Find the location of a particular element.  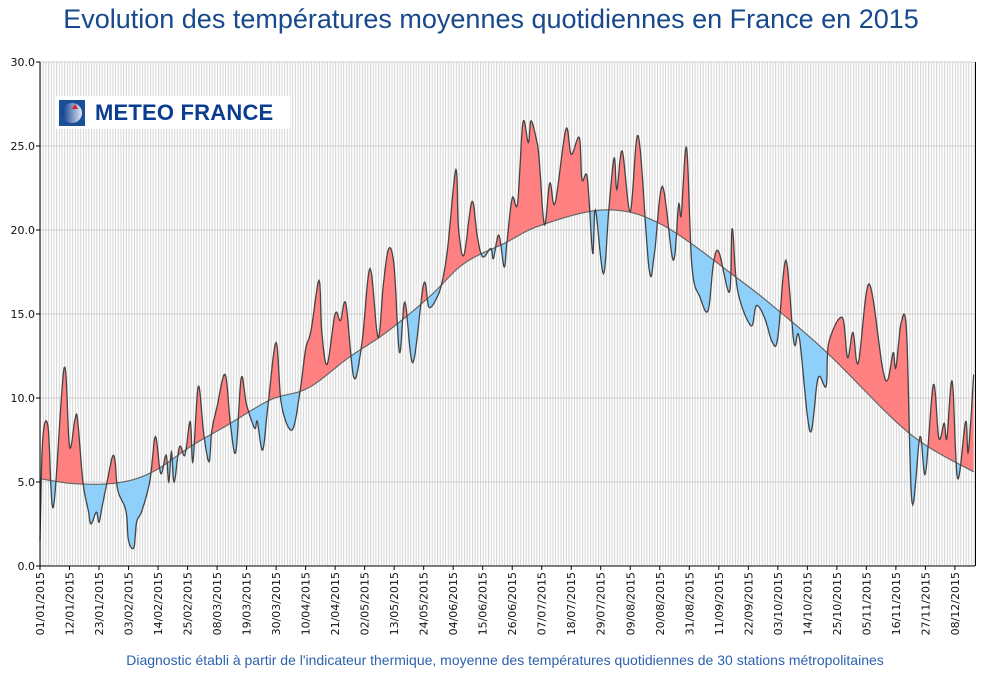

x-tick-label: 08/12/2015 is located at coordinates (955, 603).